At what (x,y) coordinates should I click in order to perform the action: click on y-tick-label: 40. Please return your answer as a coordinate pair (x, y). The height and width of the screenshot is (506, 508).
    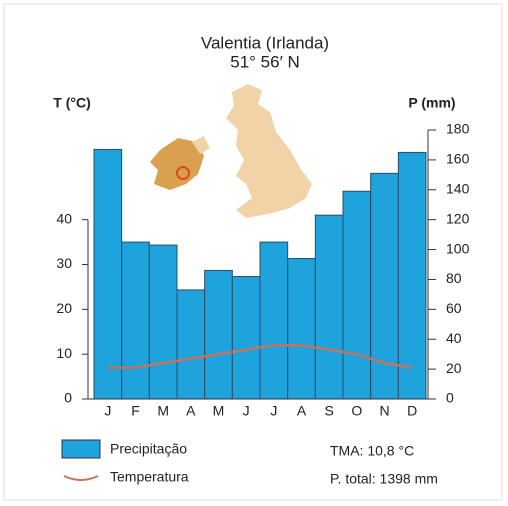
    Looking at the image, I should click on (64, 218).